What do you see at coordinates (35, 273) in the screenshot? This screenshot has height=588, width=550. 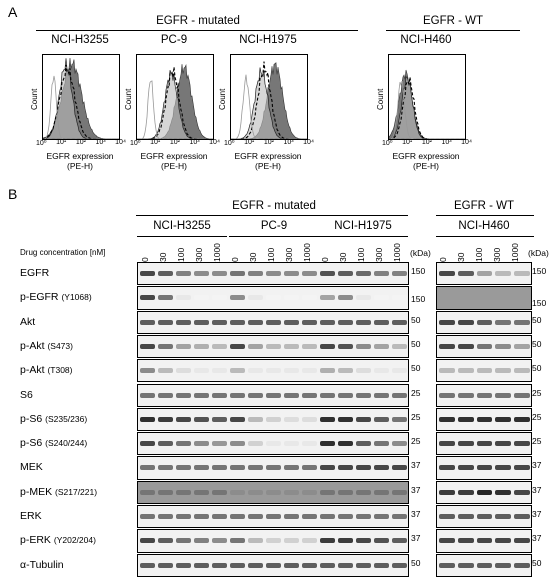 I see `protein-name: EGFR` at bounding box center [35, 273].